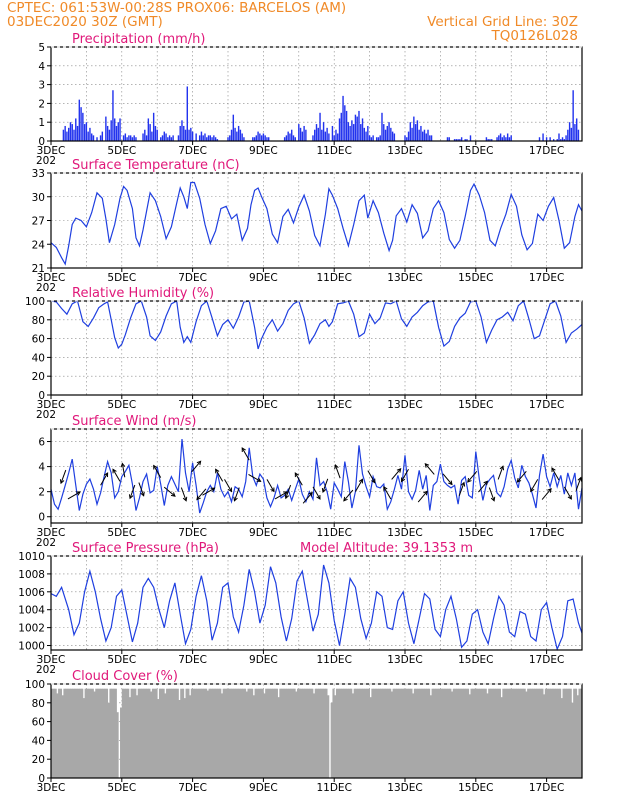 The width and height of the screenshot is (618, 800). I want to click on y-tick-label: 80, so click(38, 704).